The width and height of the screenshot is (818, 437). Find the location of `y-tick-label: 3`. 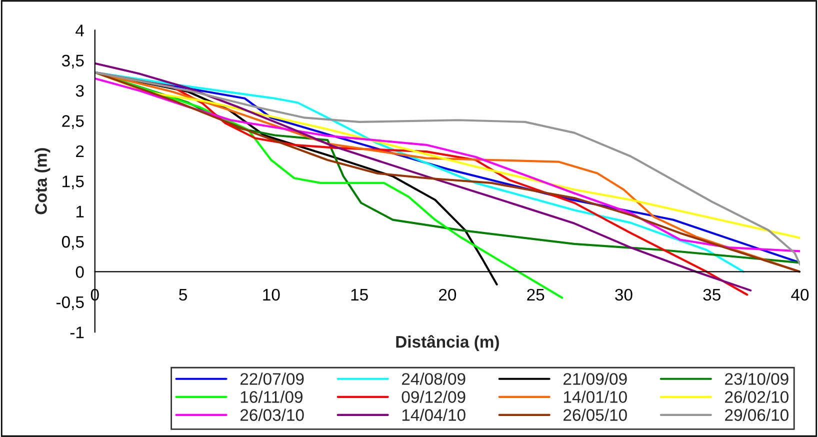

y-tick-label: 3 is located at coordinates (80, 90).